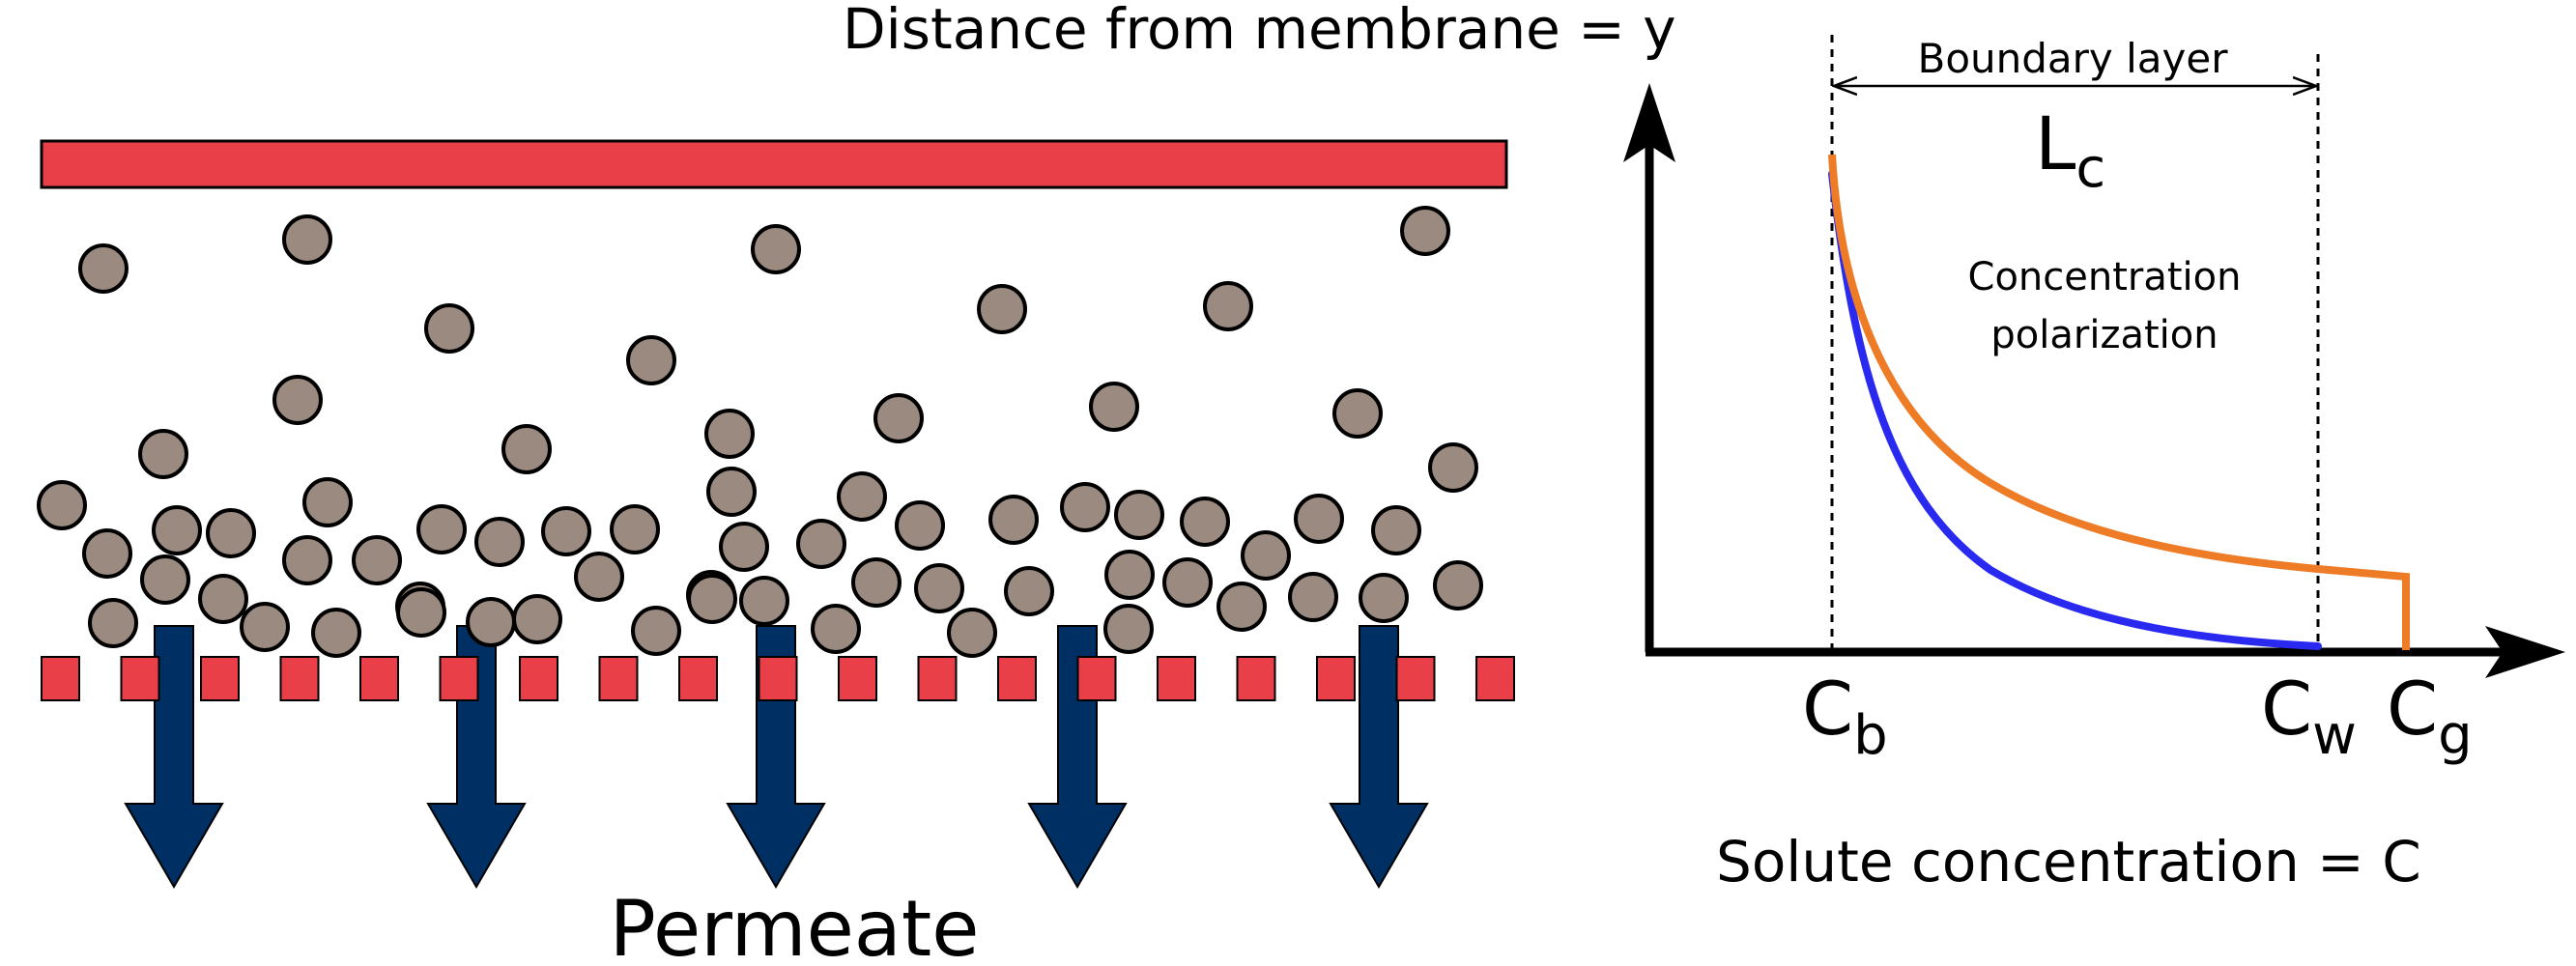  I want to click on boundary-layer-label: Boundary layer, so click(2074, 58).